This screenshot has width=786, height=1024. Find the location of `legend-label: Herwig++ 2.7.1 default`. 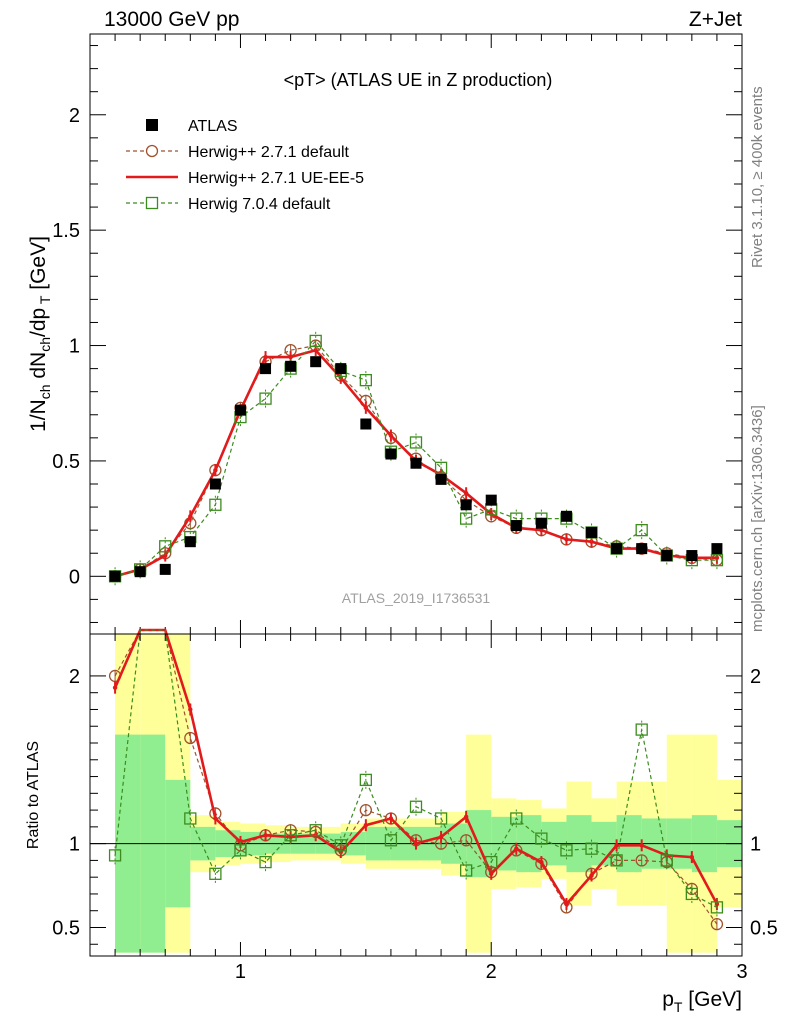

legend-label: Herwig++ 2.7.1 default is located at coordinates (269, 152).